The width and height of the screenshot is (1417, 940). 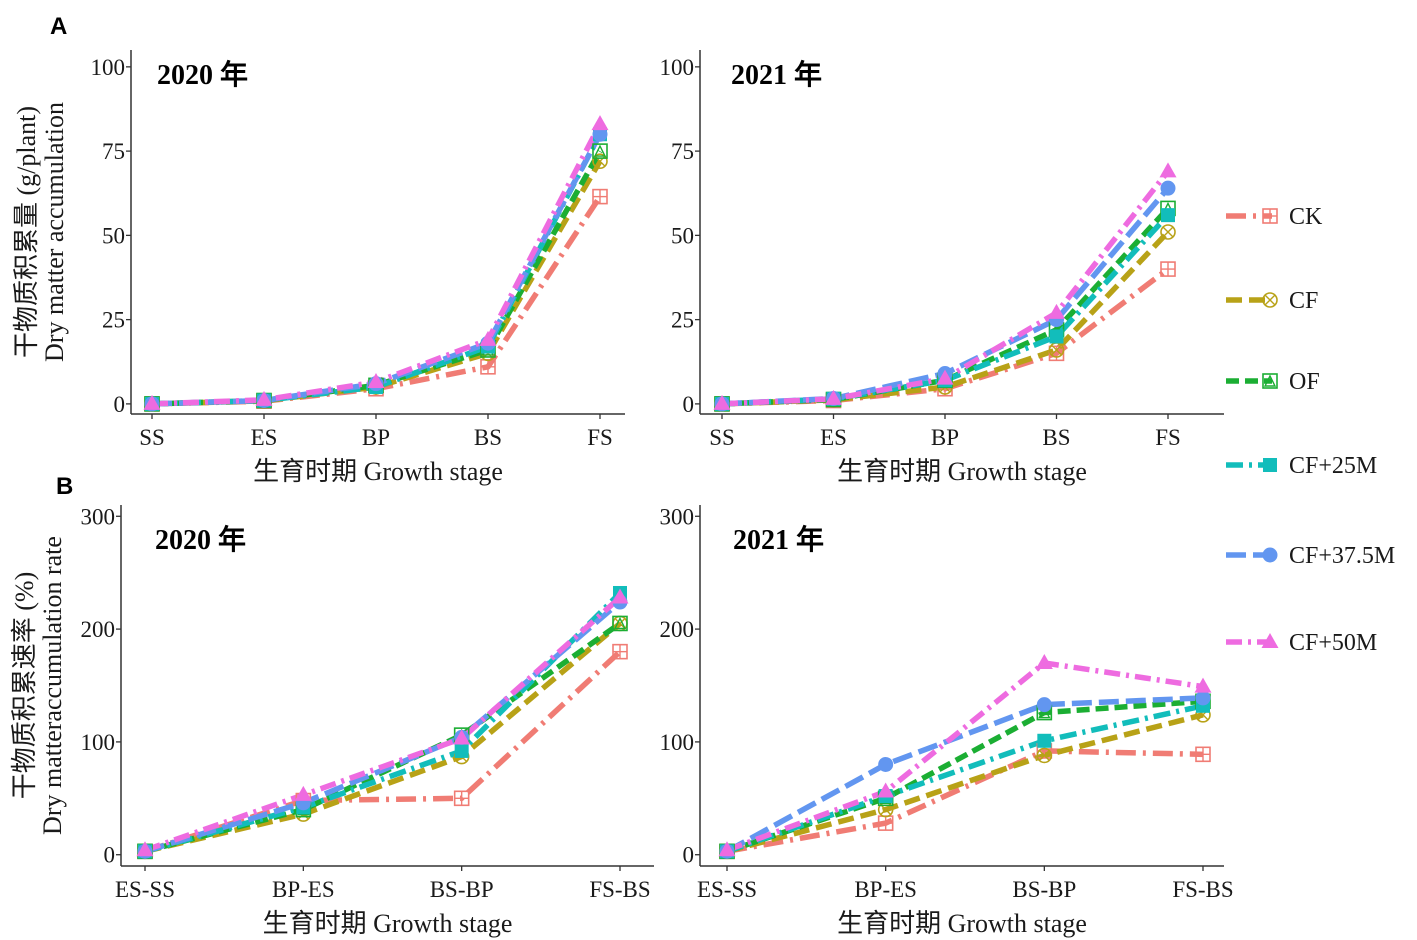 What do you see at coordinates (24, 685) in the screenshot?
I see `y-axis-title: 干物质积累速率 (%)` at bounding box center [24, 685].